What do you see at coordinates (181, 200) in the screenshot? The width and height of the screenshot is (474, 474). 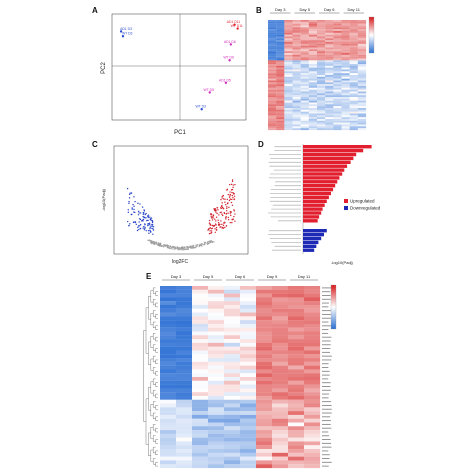 I see `volcano-plot-area` at bounding box center [181, 200].